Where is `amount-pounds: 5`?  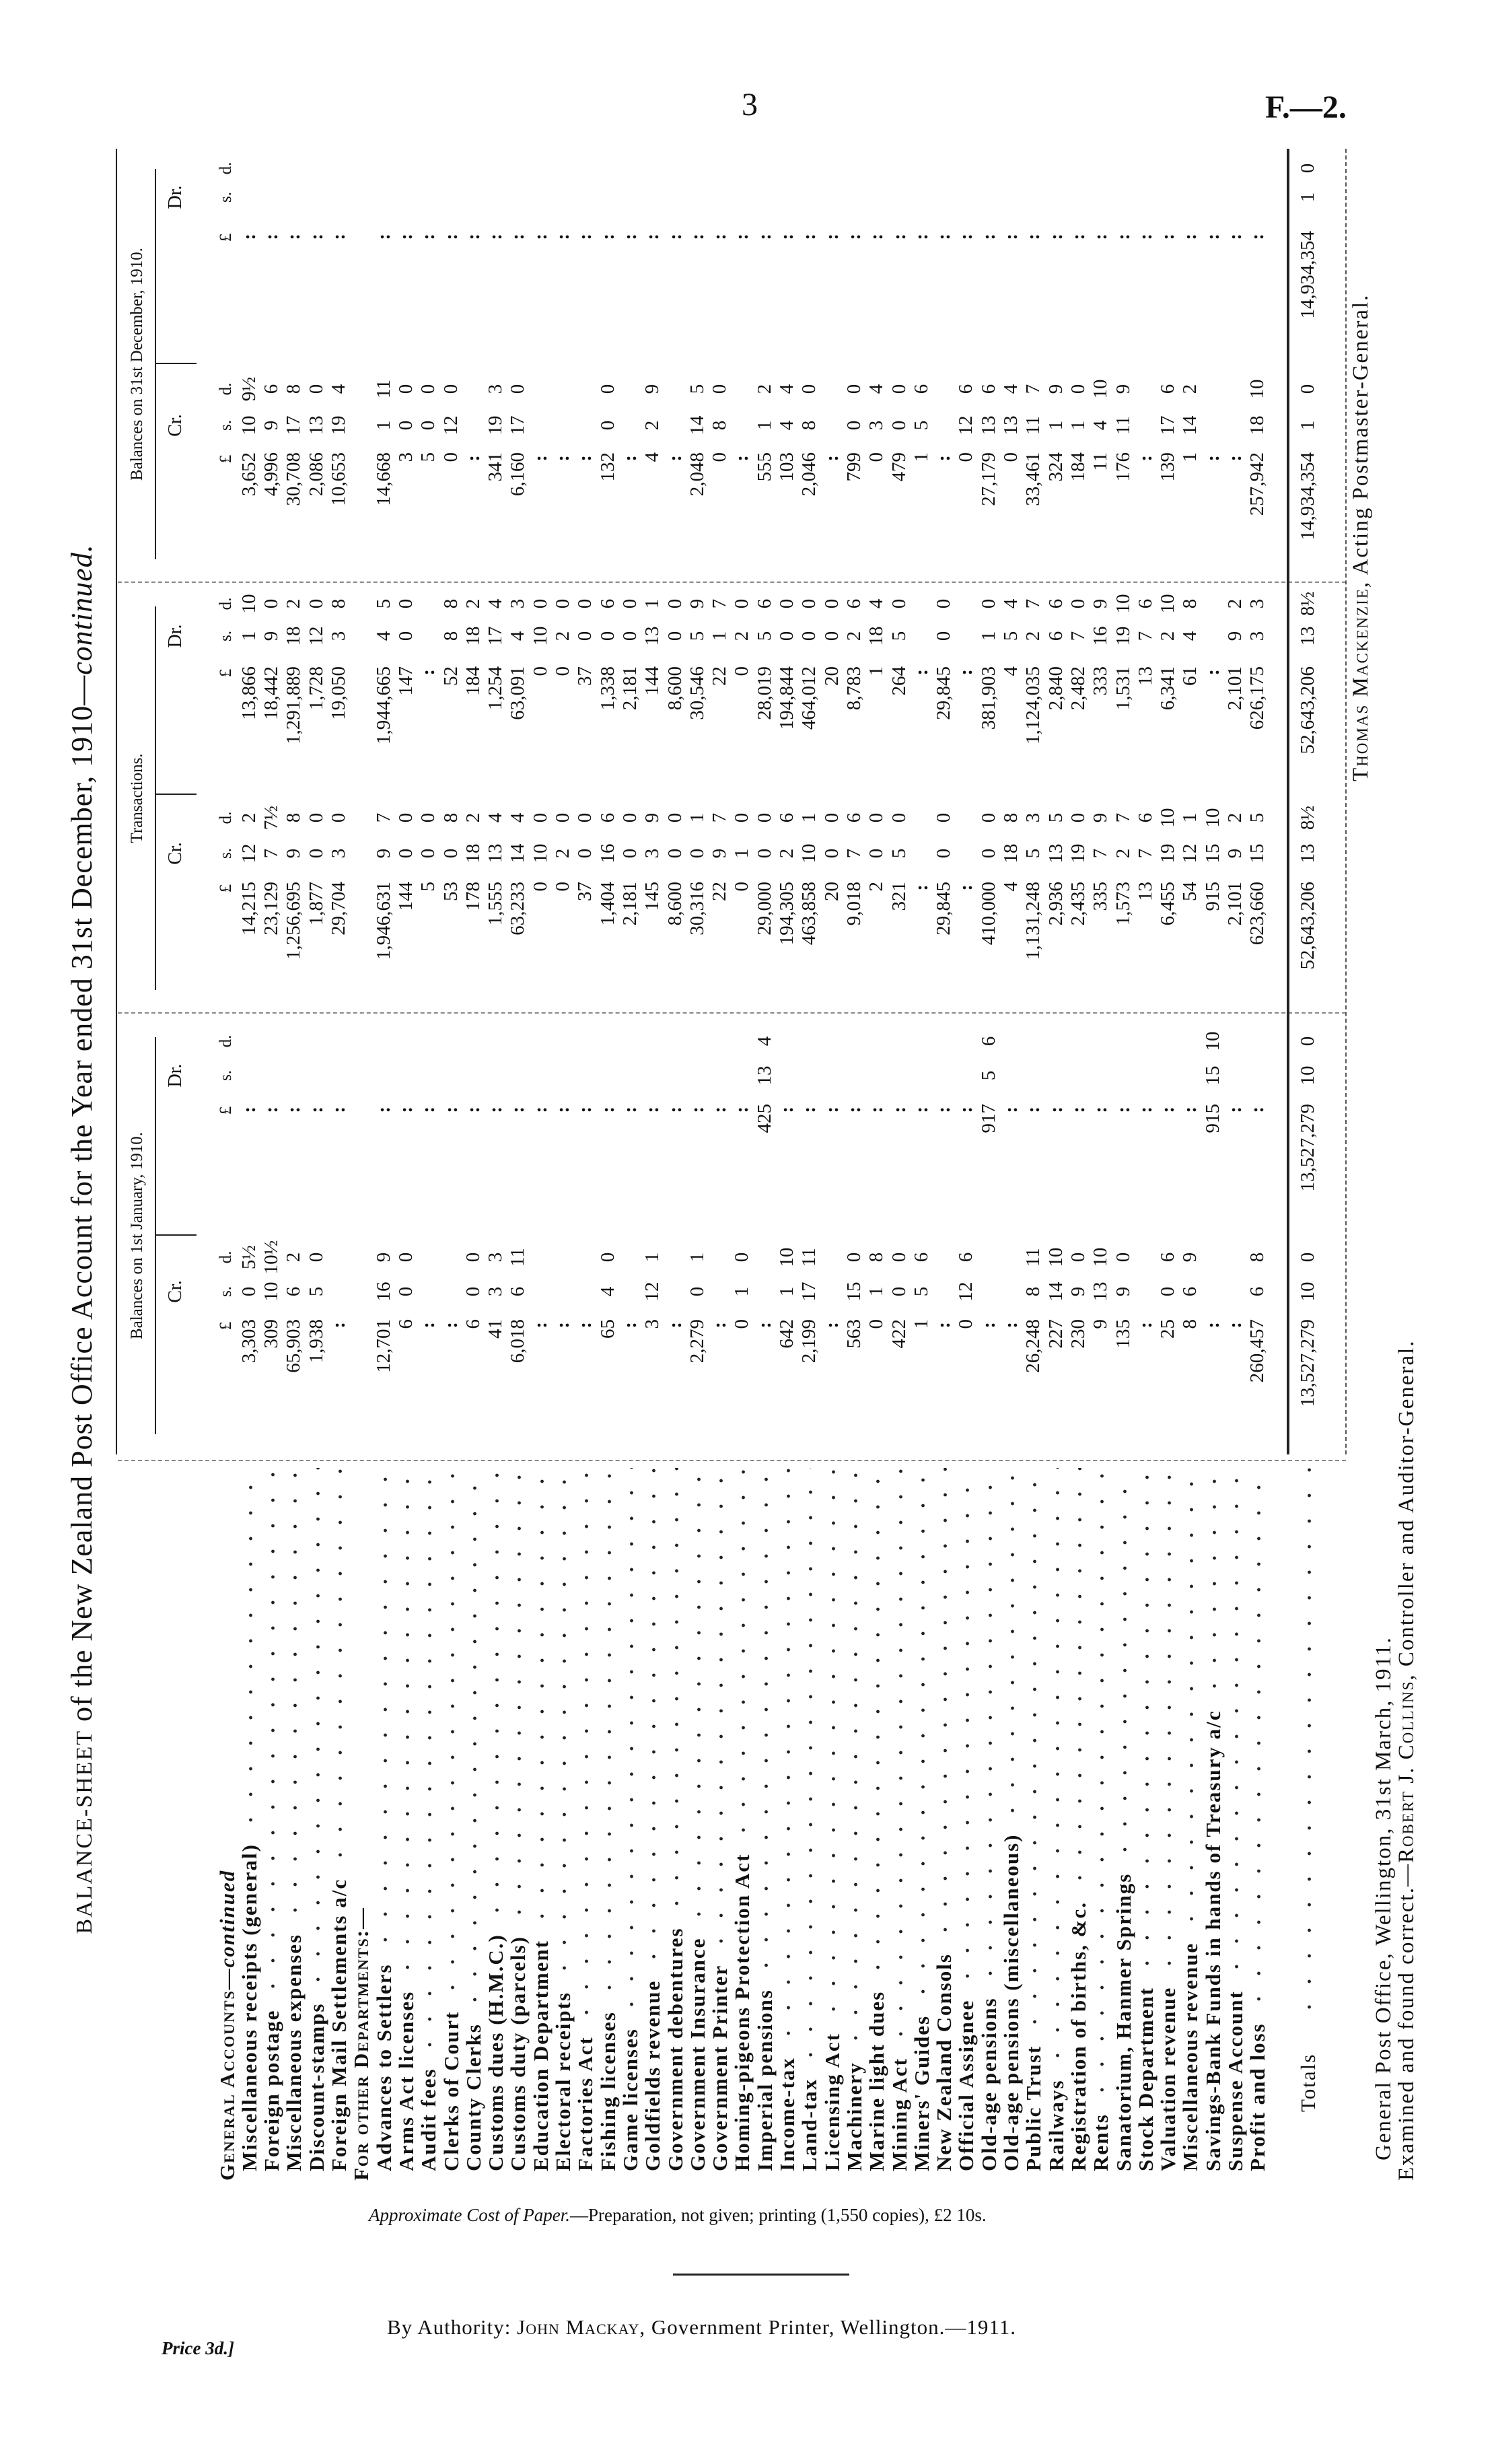 amount-pounds: 5 is located at coordinates (428, 457).